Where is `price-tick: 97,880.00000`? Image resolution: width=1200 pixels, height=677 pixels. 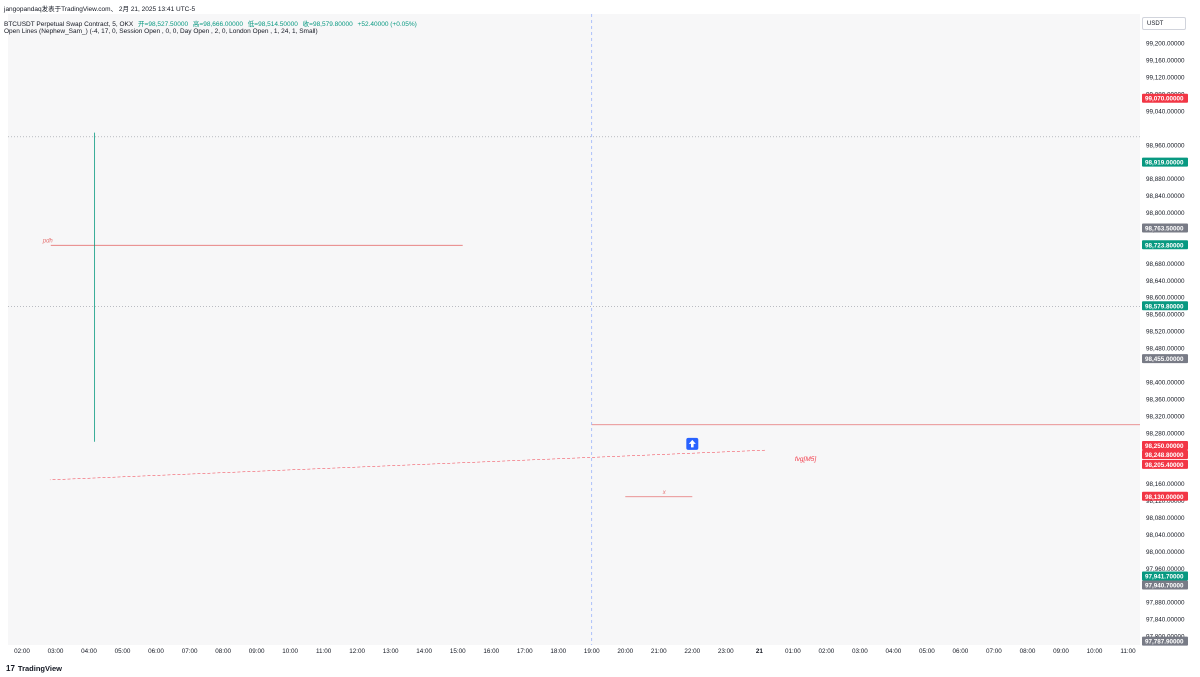 price-tick: 97,880.00000 is located at coordinates (1165, 603).